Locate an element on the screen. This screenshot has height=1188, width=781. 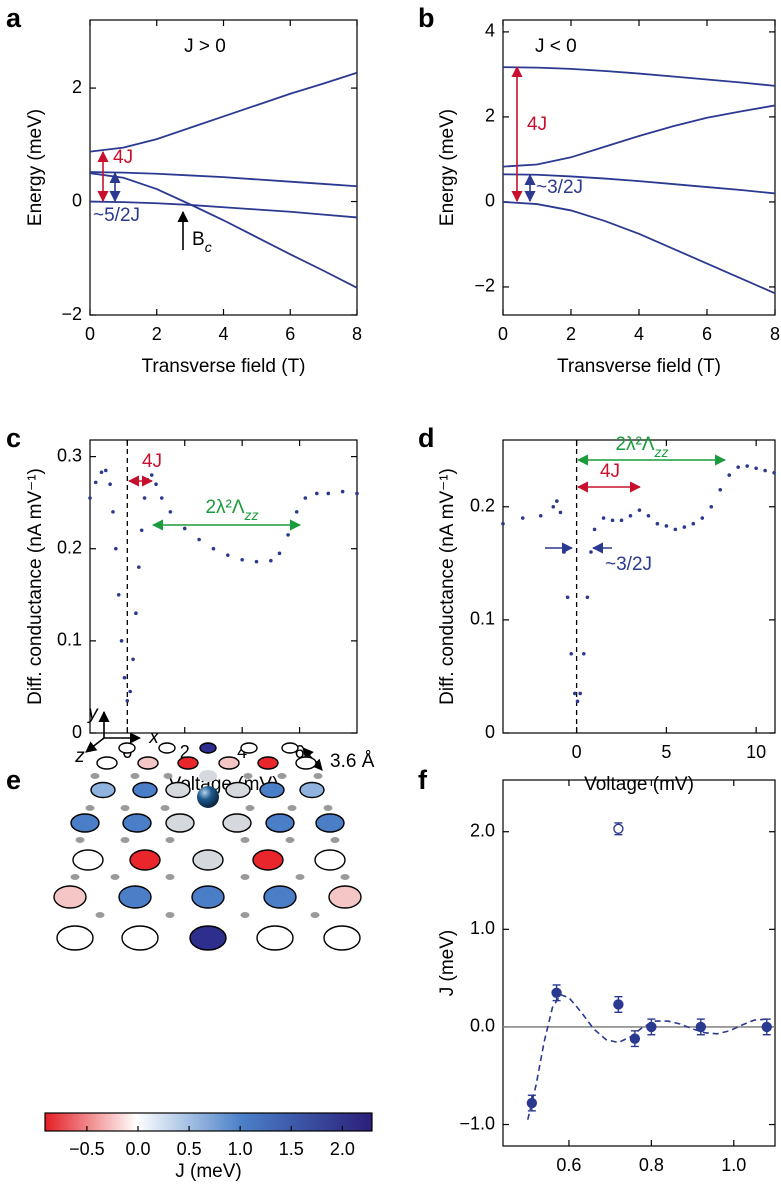
colorbar-label: J (meV) is located at coordinates (208, 1171).